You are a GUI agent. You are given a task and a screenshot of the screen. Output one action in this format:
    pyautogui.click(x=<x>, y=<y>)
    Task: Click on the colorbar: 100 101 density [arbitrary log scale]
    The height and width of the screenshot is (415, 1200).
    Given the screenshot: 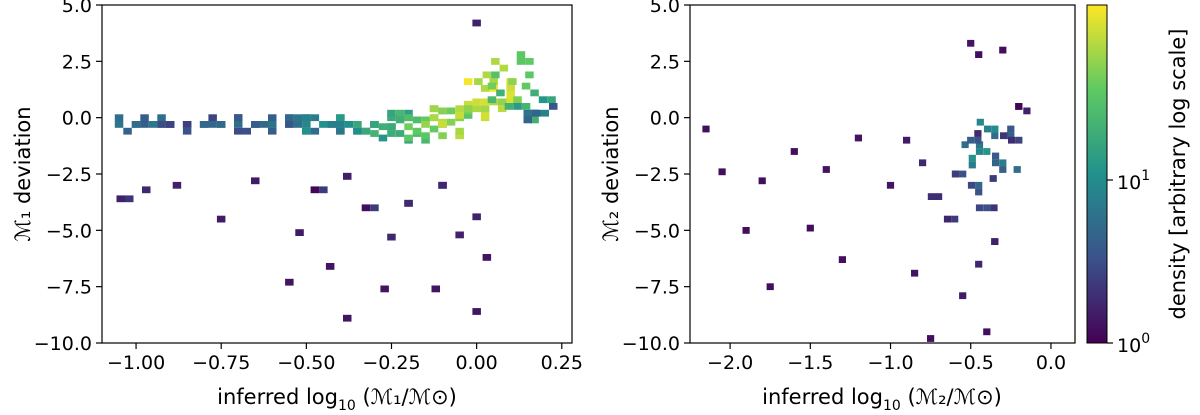 What is the action you would take?
    pyautogui.click(x=1138, y=180)
    